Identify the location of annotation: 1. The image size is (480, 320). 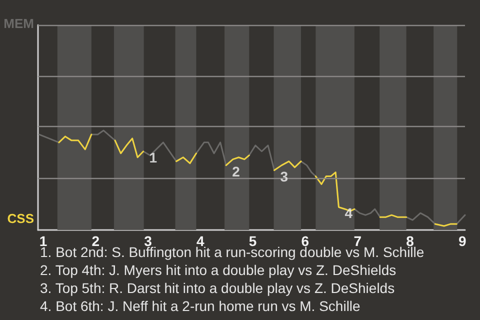
(153, 157).